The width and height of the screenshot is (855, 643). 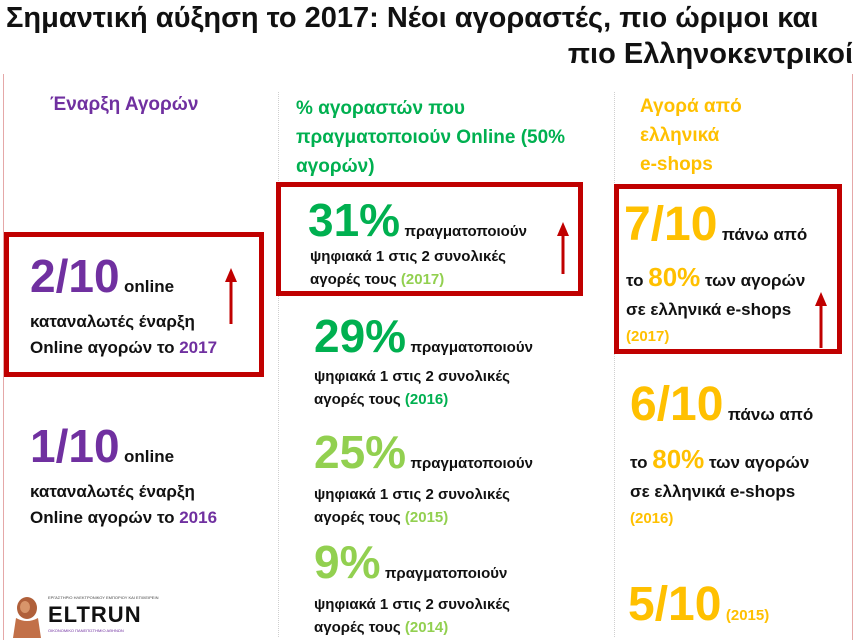 I want to click on col3-value-2015: 5/10, so click(x=675, y=604).